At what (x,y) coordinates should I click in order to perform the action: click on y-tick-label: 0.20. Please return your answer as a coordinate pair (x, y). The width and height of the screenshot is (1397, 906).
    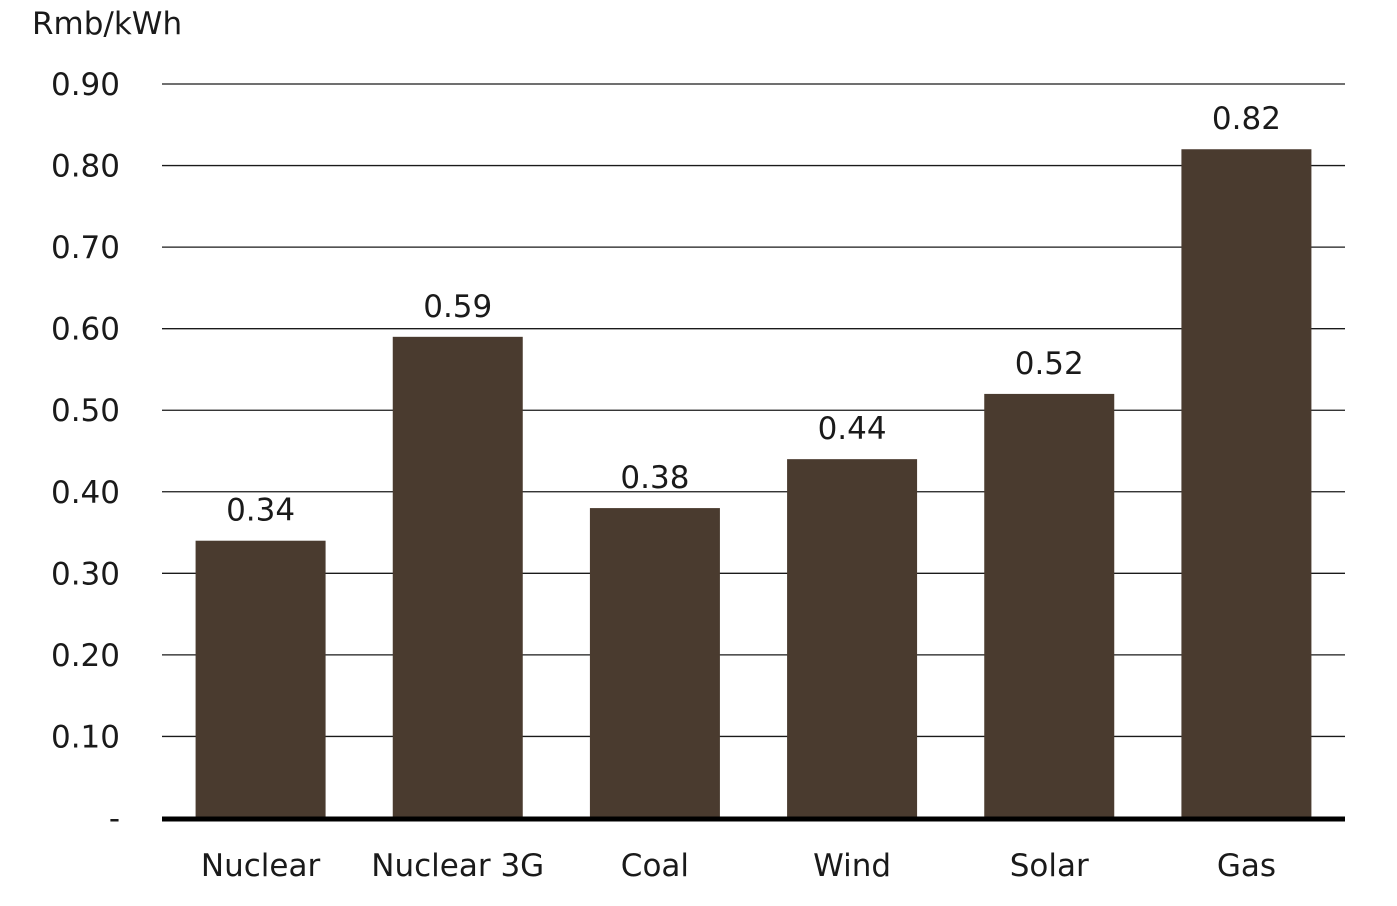
    Looking at the image, I should click on (85, 656).